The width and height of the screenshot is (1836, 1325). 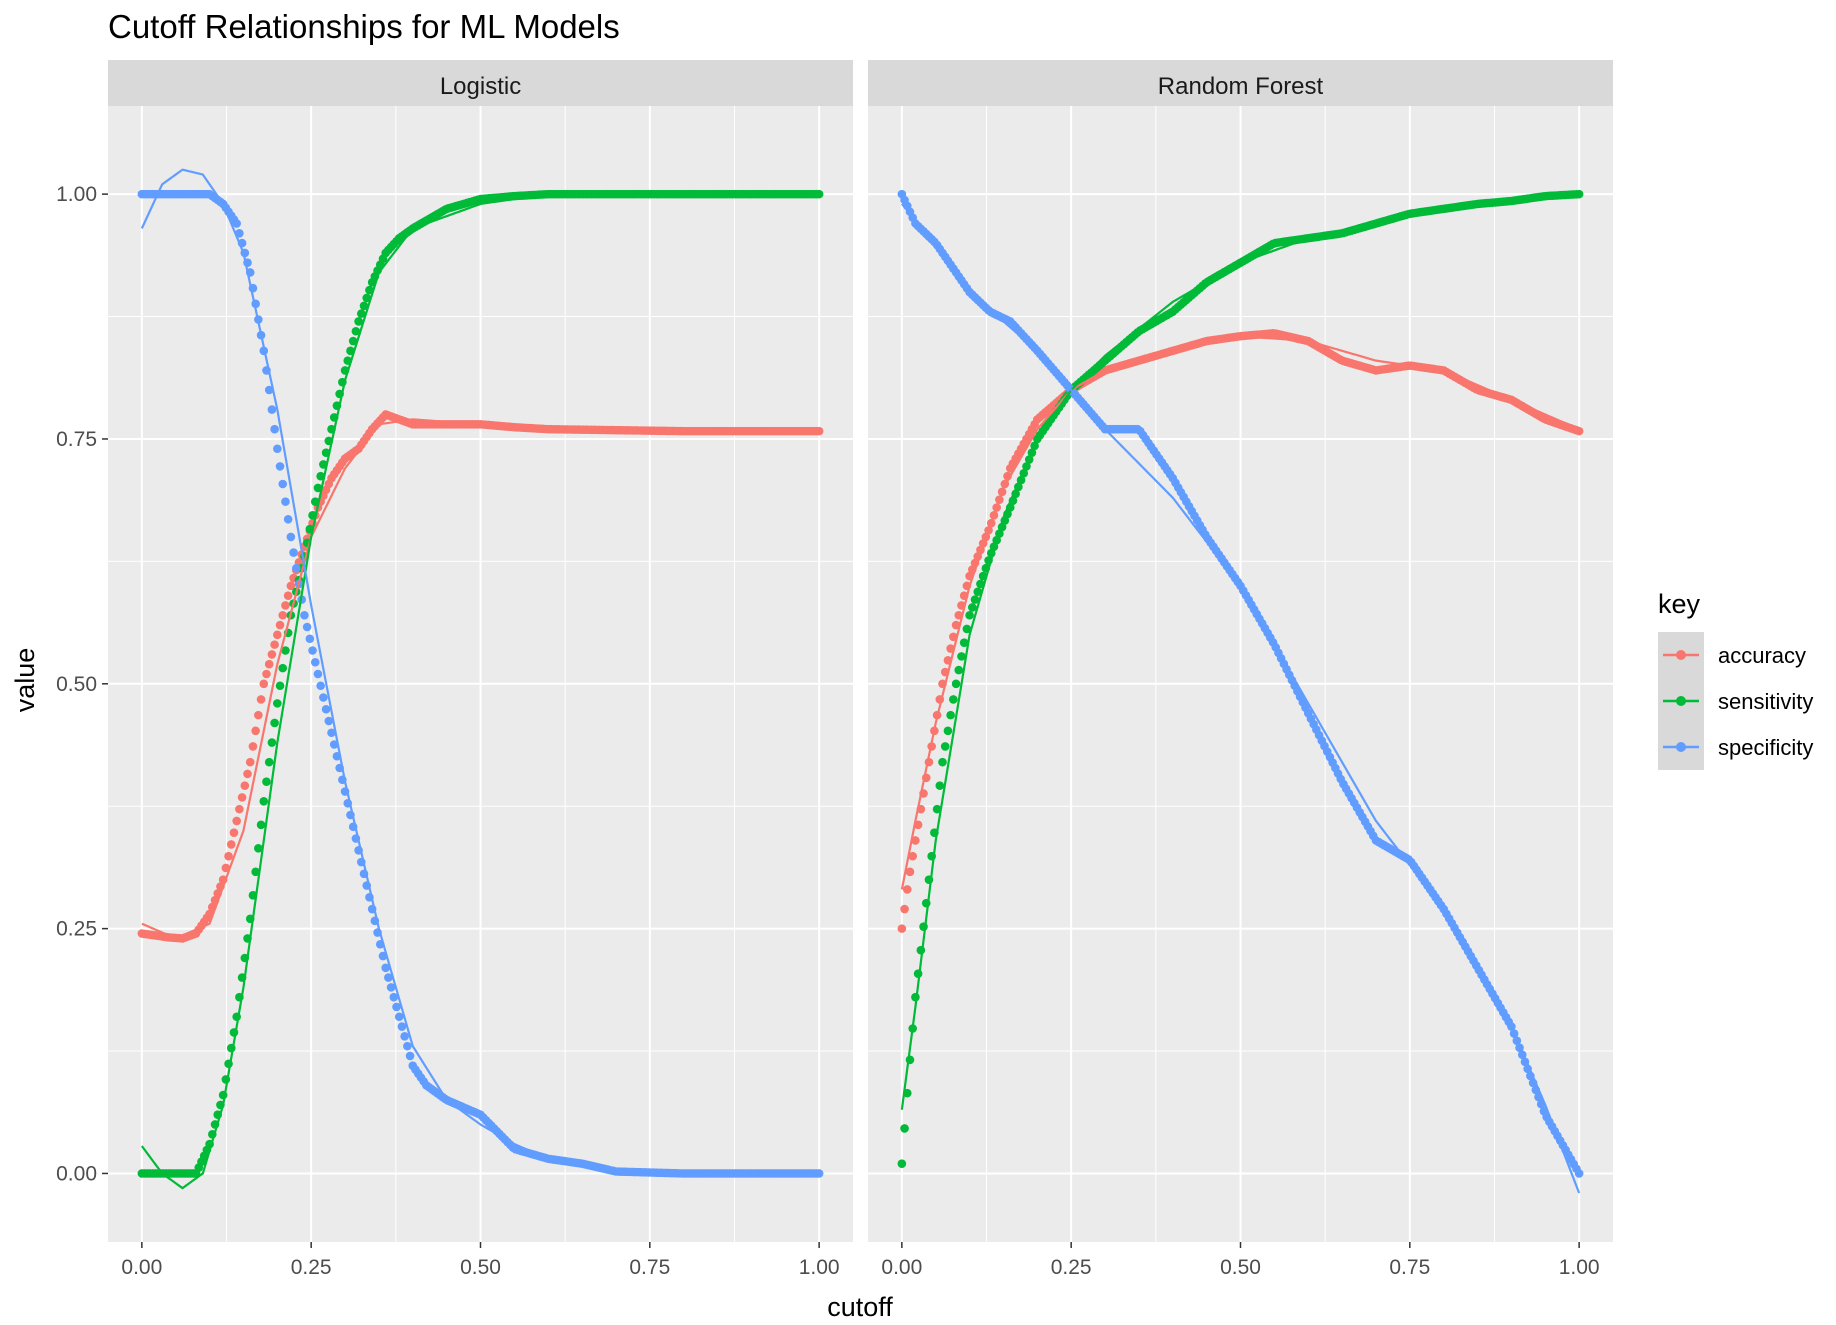 What do you see at coordinates (25, 680) in the screenshot?
I see `y-axis-title: value` at bounding box center [25, 680].